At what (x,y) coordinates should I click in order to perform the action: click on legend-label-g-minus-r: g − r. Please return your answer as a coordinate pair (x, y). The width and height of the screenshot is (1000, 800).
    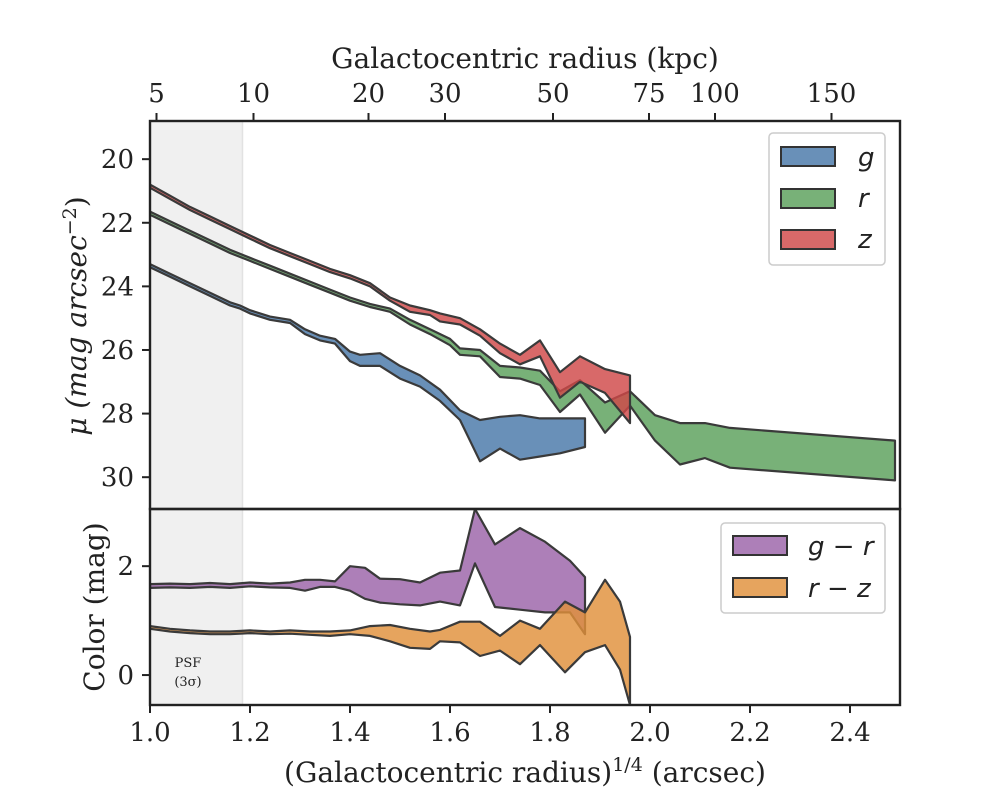
    Looking at the image, I should click on (842, 547).